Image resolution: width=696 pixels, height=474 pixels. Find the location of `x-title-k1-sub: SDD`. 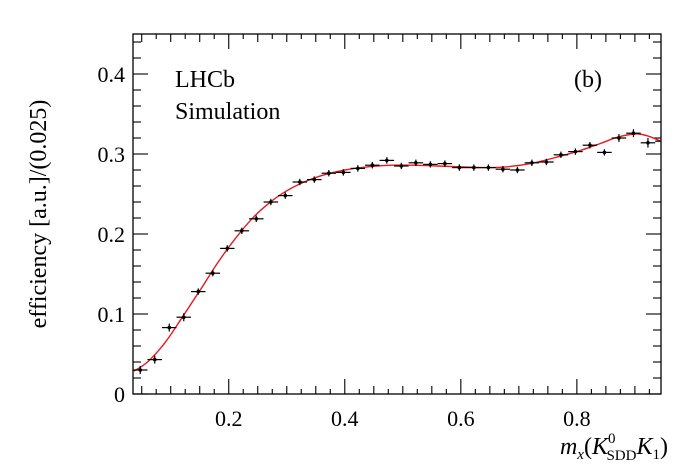

x-title-k1-sub: SDD is located at coordinates (621, 456).